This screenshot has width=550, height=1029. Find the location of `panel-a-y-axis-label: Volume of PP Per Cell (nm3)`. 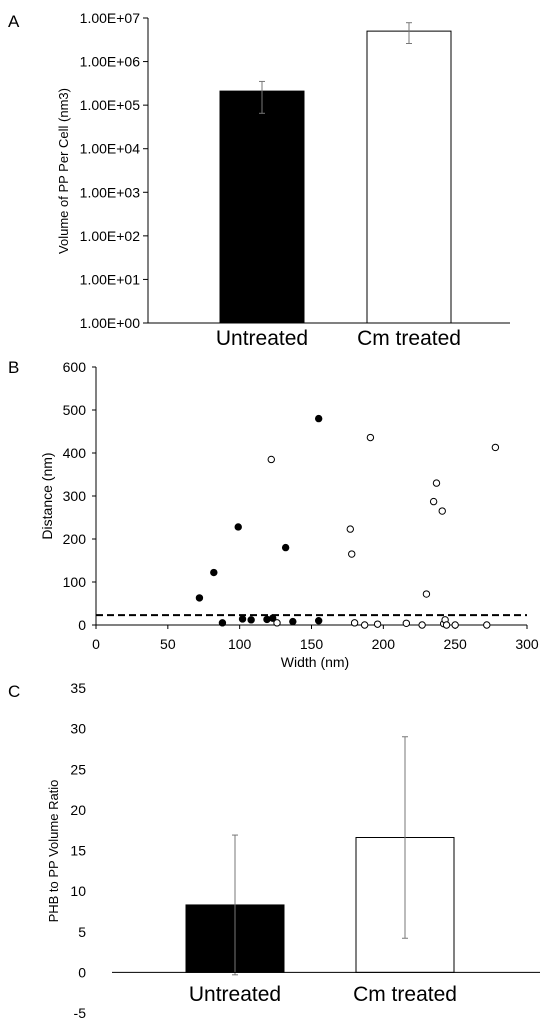

panel-a-y-axis-label: Volume of PP Per Cell (nm3) is located at coordinates (63, 171).